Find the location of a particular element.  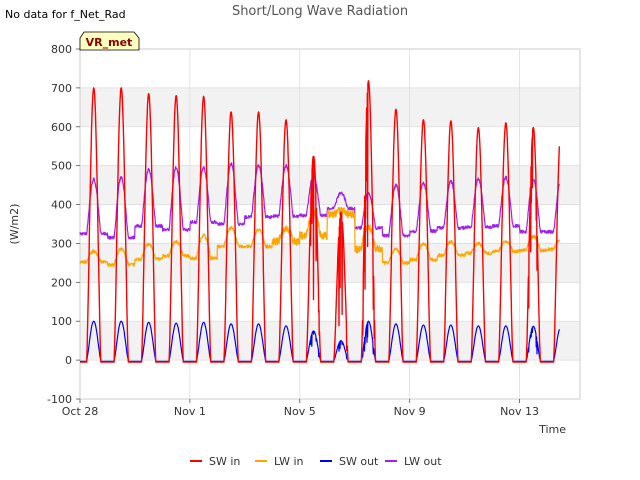

x-tick-label: Nov 9 is located at coordinates (410, 411).